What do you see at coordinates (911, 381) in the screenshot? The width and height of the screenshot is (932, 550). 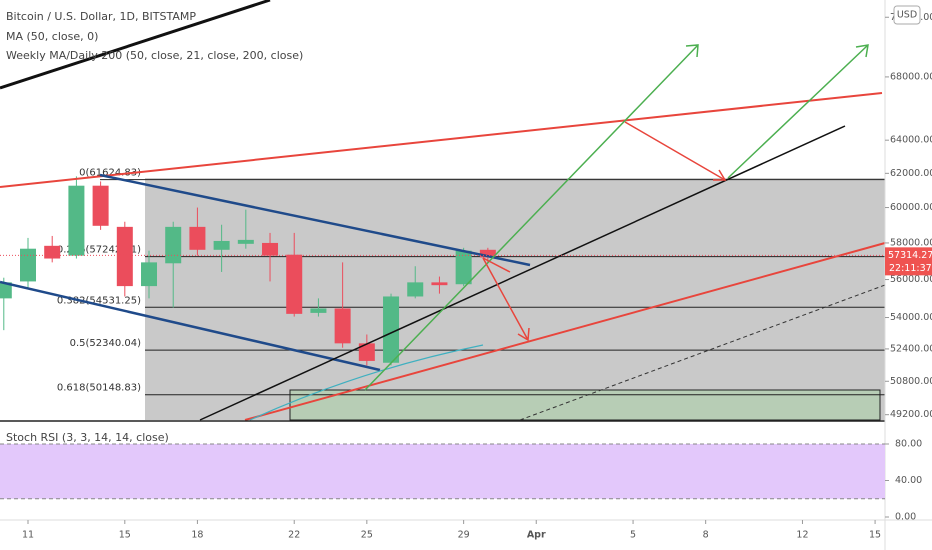 I see `y-tick-label: 50800.00` at bounding box center [911, 381].